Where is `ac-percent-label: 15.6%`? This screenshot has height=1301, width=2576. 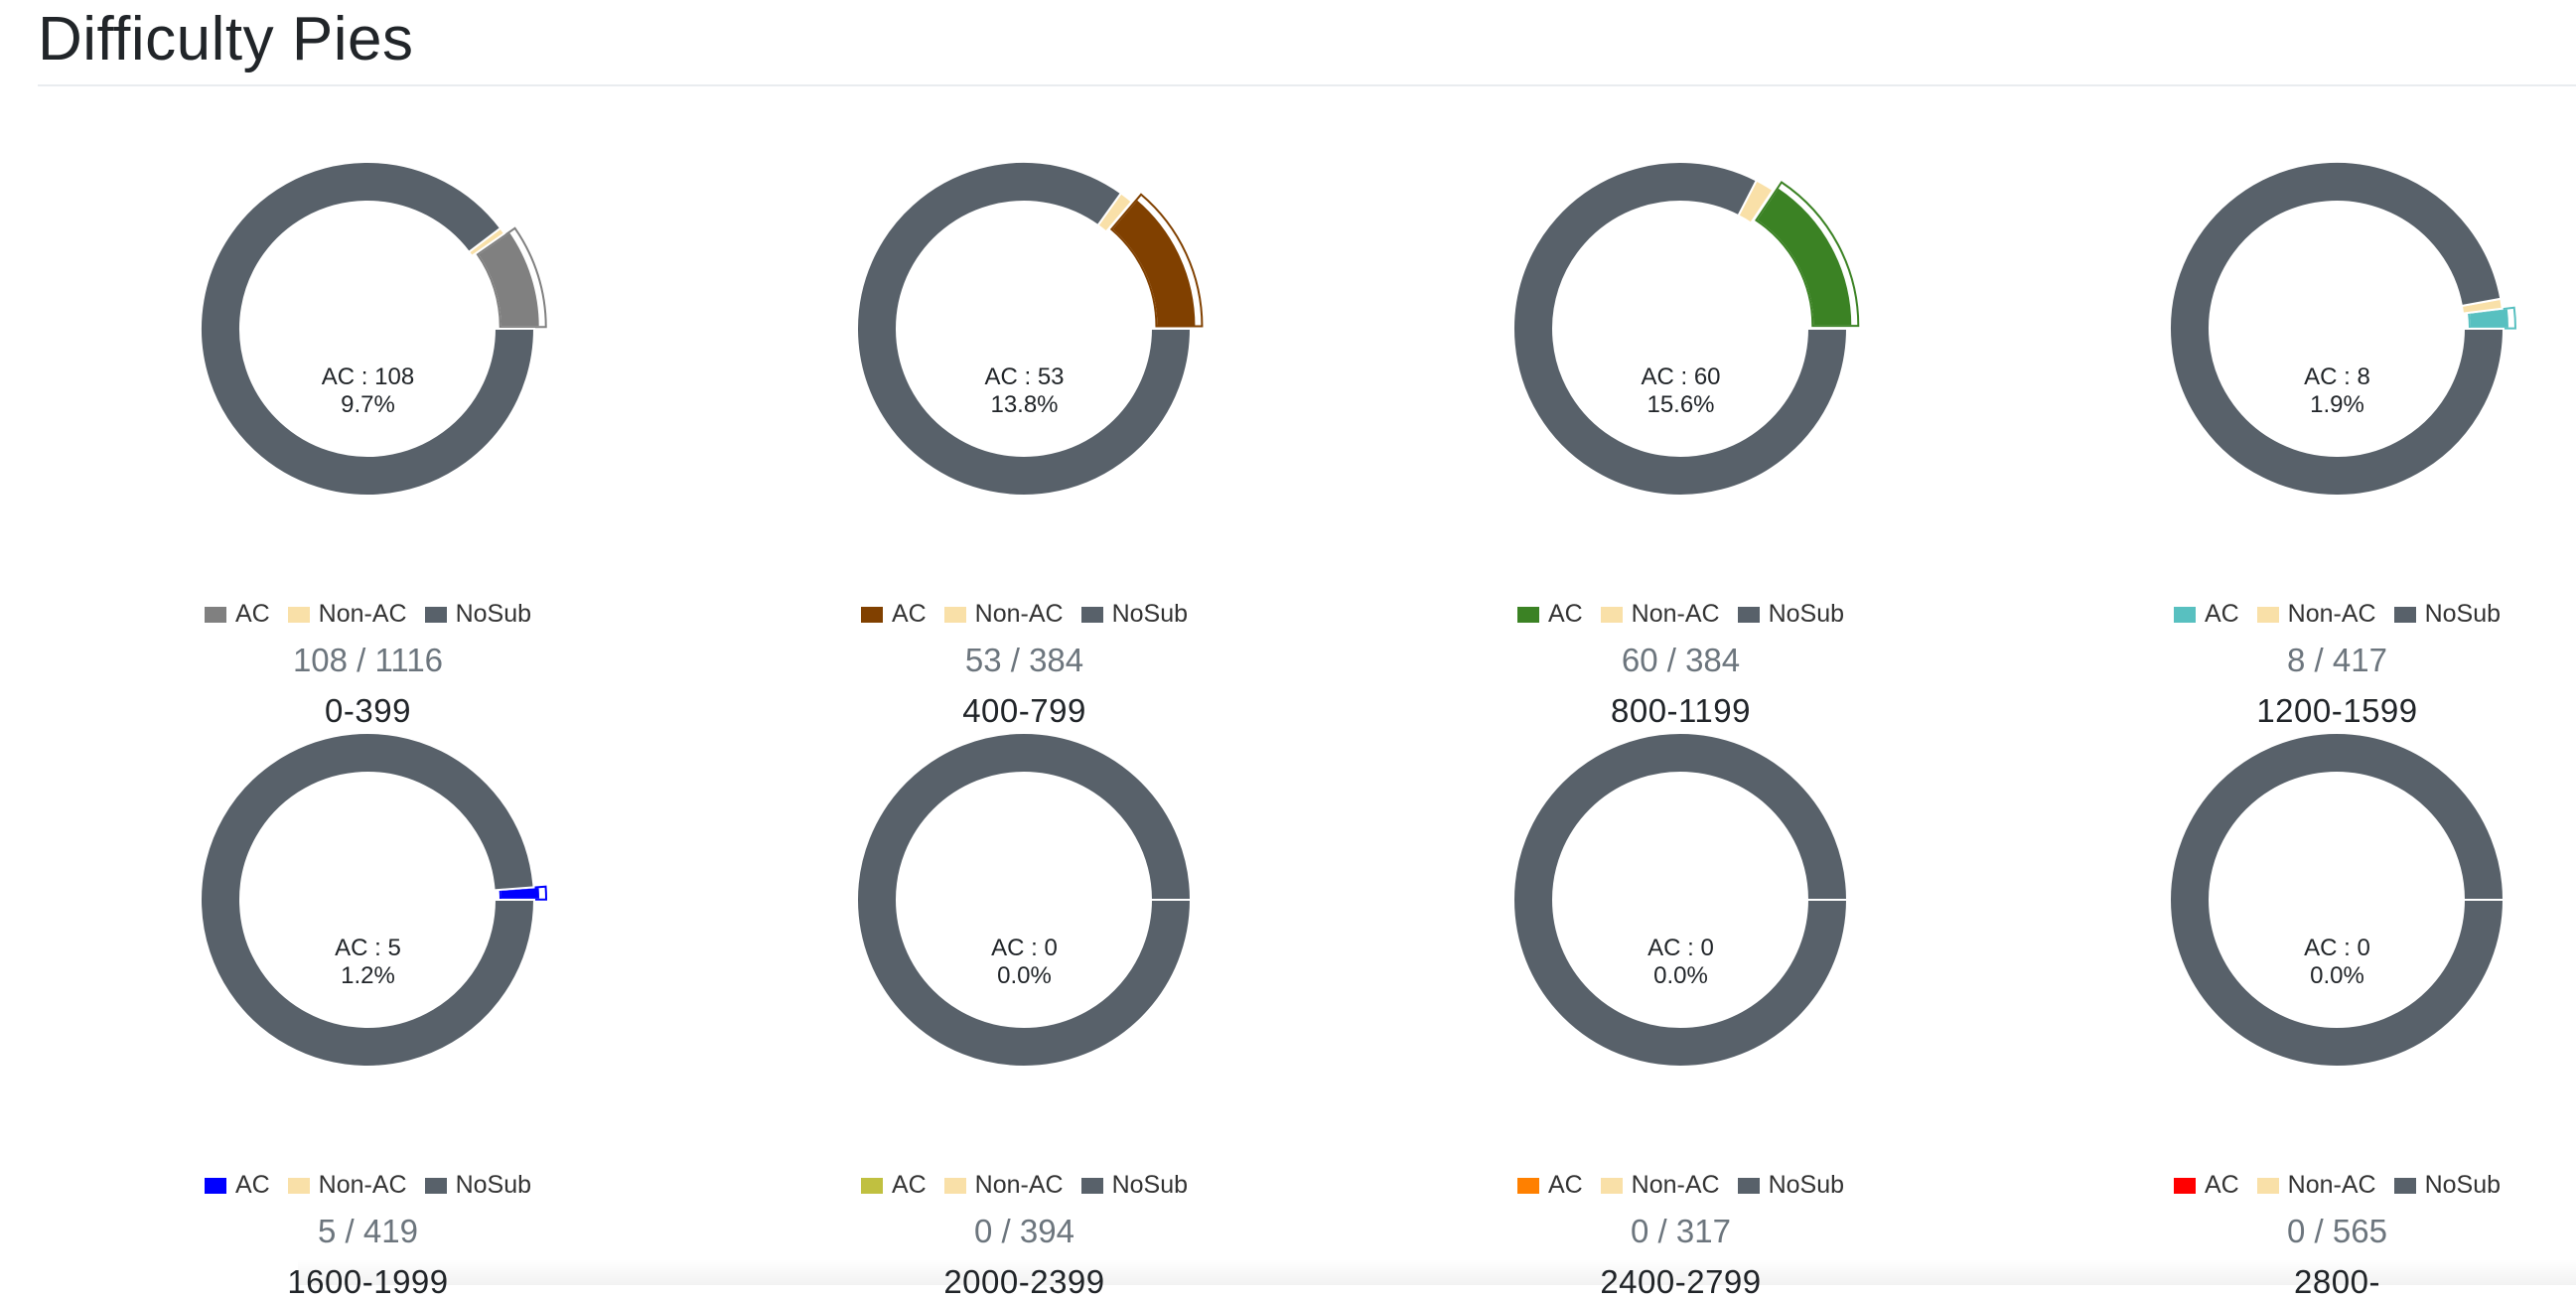 ac-percent-label: 15.6% is located at coordinates (1681, 405).